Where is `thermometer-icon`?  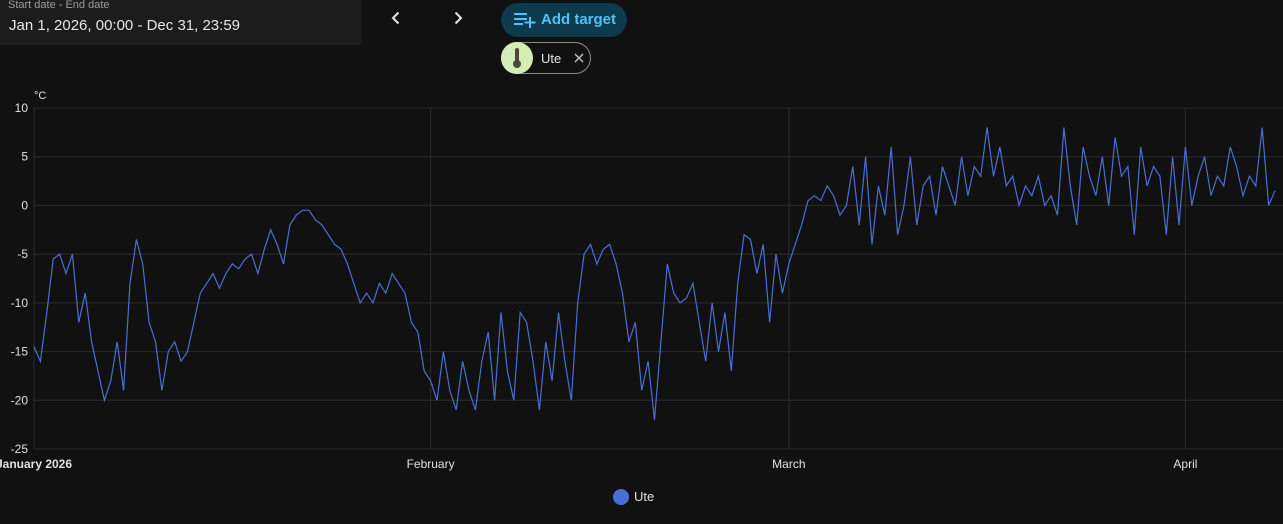 thermometer-icon is located at coordinates (517, 58).